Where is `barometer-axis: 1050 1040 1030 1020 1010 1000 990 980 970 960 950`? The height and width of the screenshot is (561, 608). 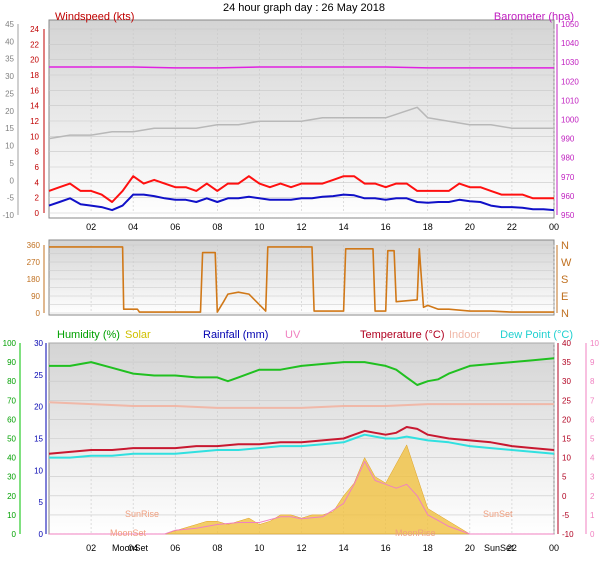
barometer-axis: 1050 1040 1030 1020 1010 1000 990 980 970 960 950 is located at coordinates (567, 120).